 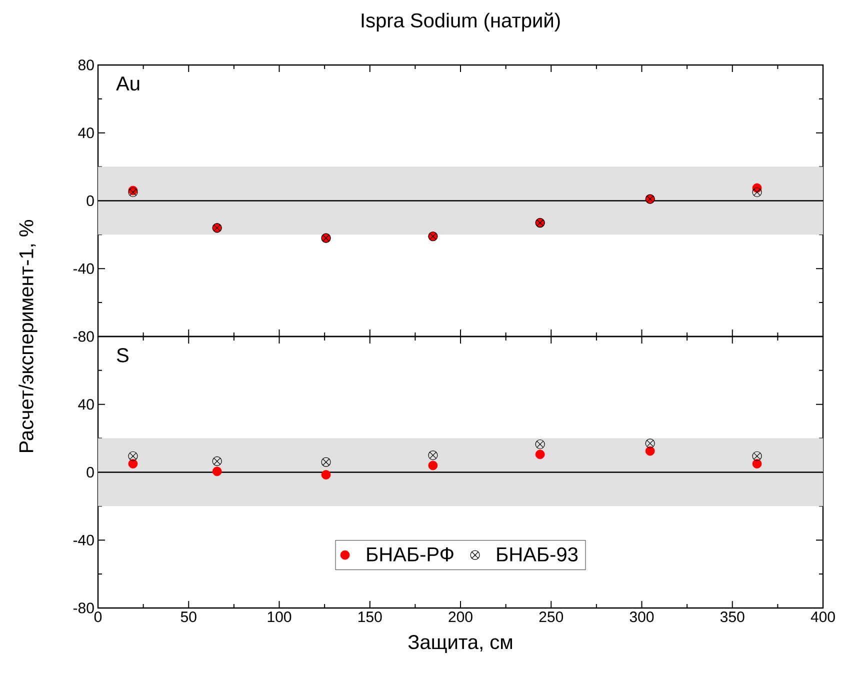 I want to click on chart-title: Ispra Sodium (натрий), so click(x=461, y=22).